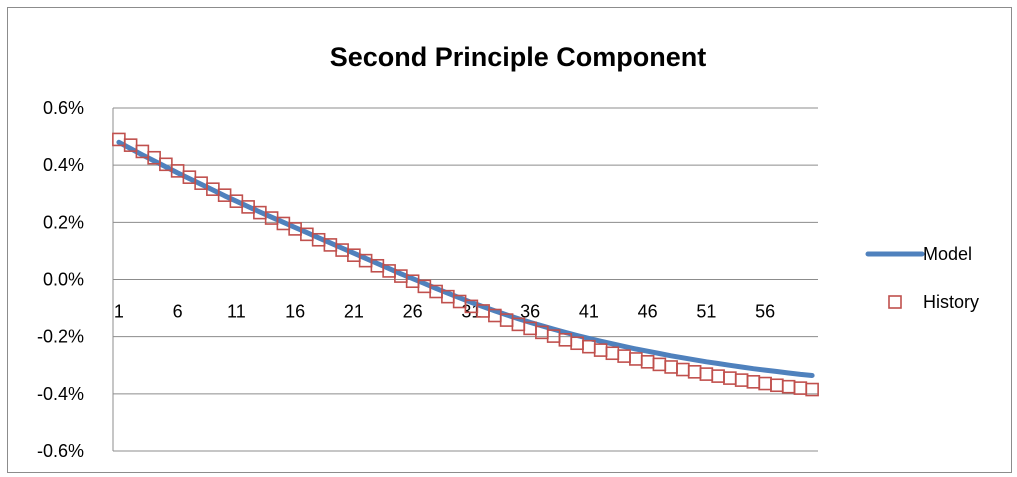  I want to click on x-tick-label: 41, so click(589, 312).